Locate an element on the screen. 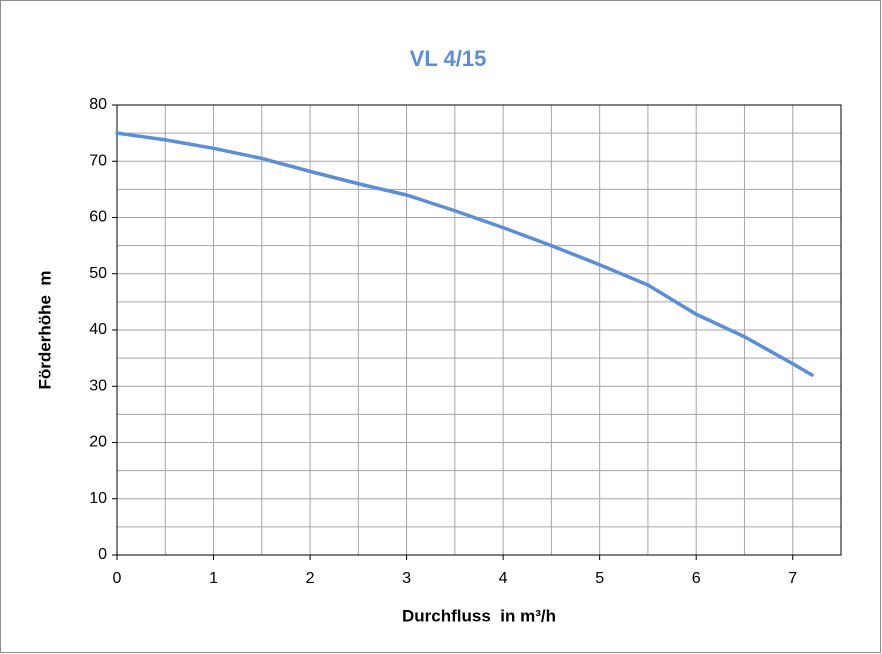 This screenshot has width=882, height=654. y-tick-label: 10 is located at coordinates (98, 498).